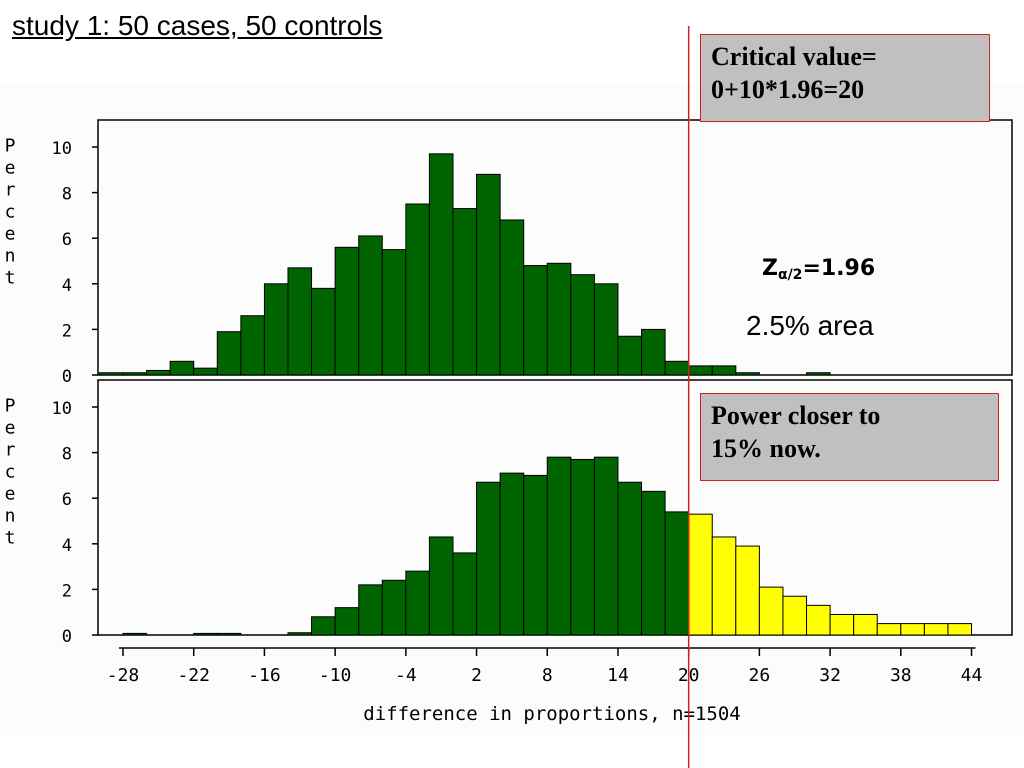  I want to click on y-axis-label-char: r, so click(10, 190).